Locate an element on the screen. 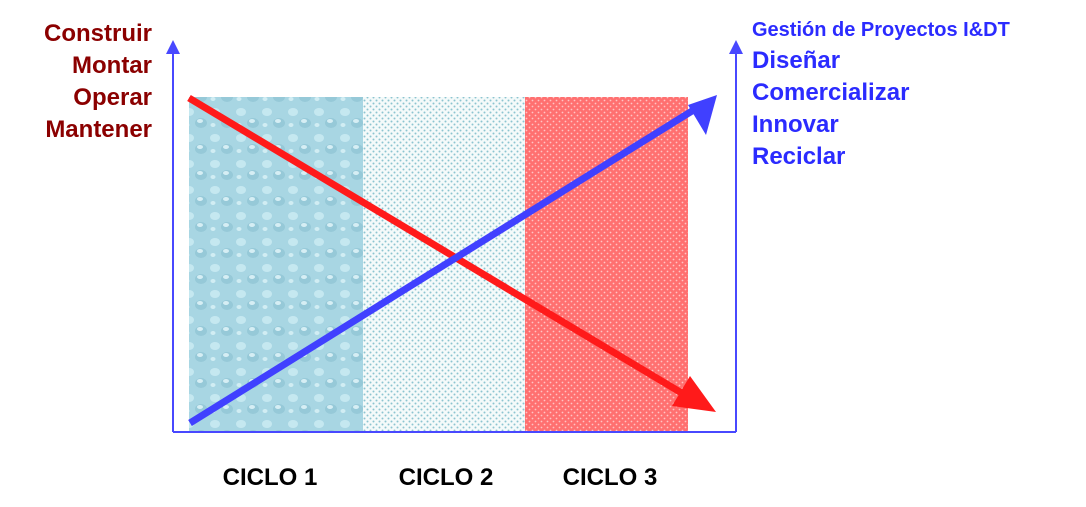  right-axis is located at coordinates (736, 236).